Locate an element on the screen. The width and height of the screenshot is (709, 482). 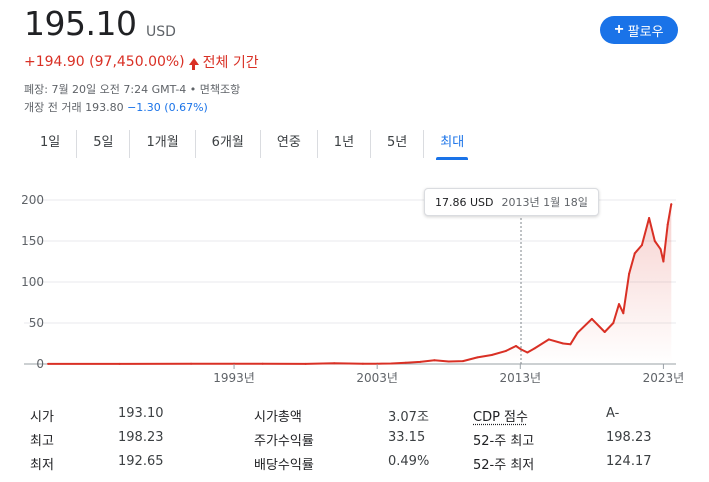
stat-value: 3.07조 is located at coordinates (408, 417).